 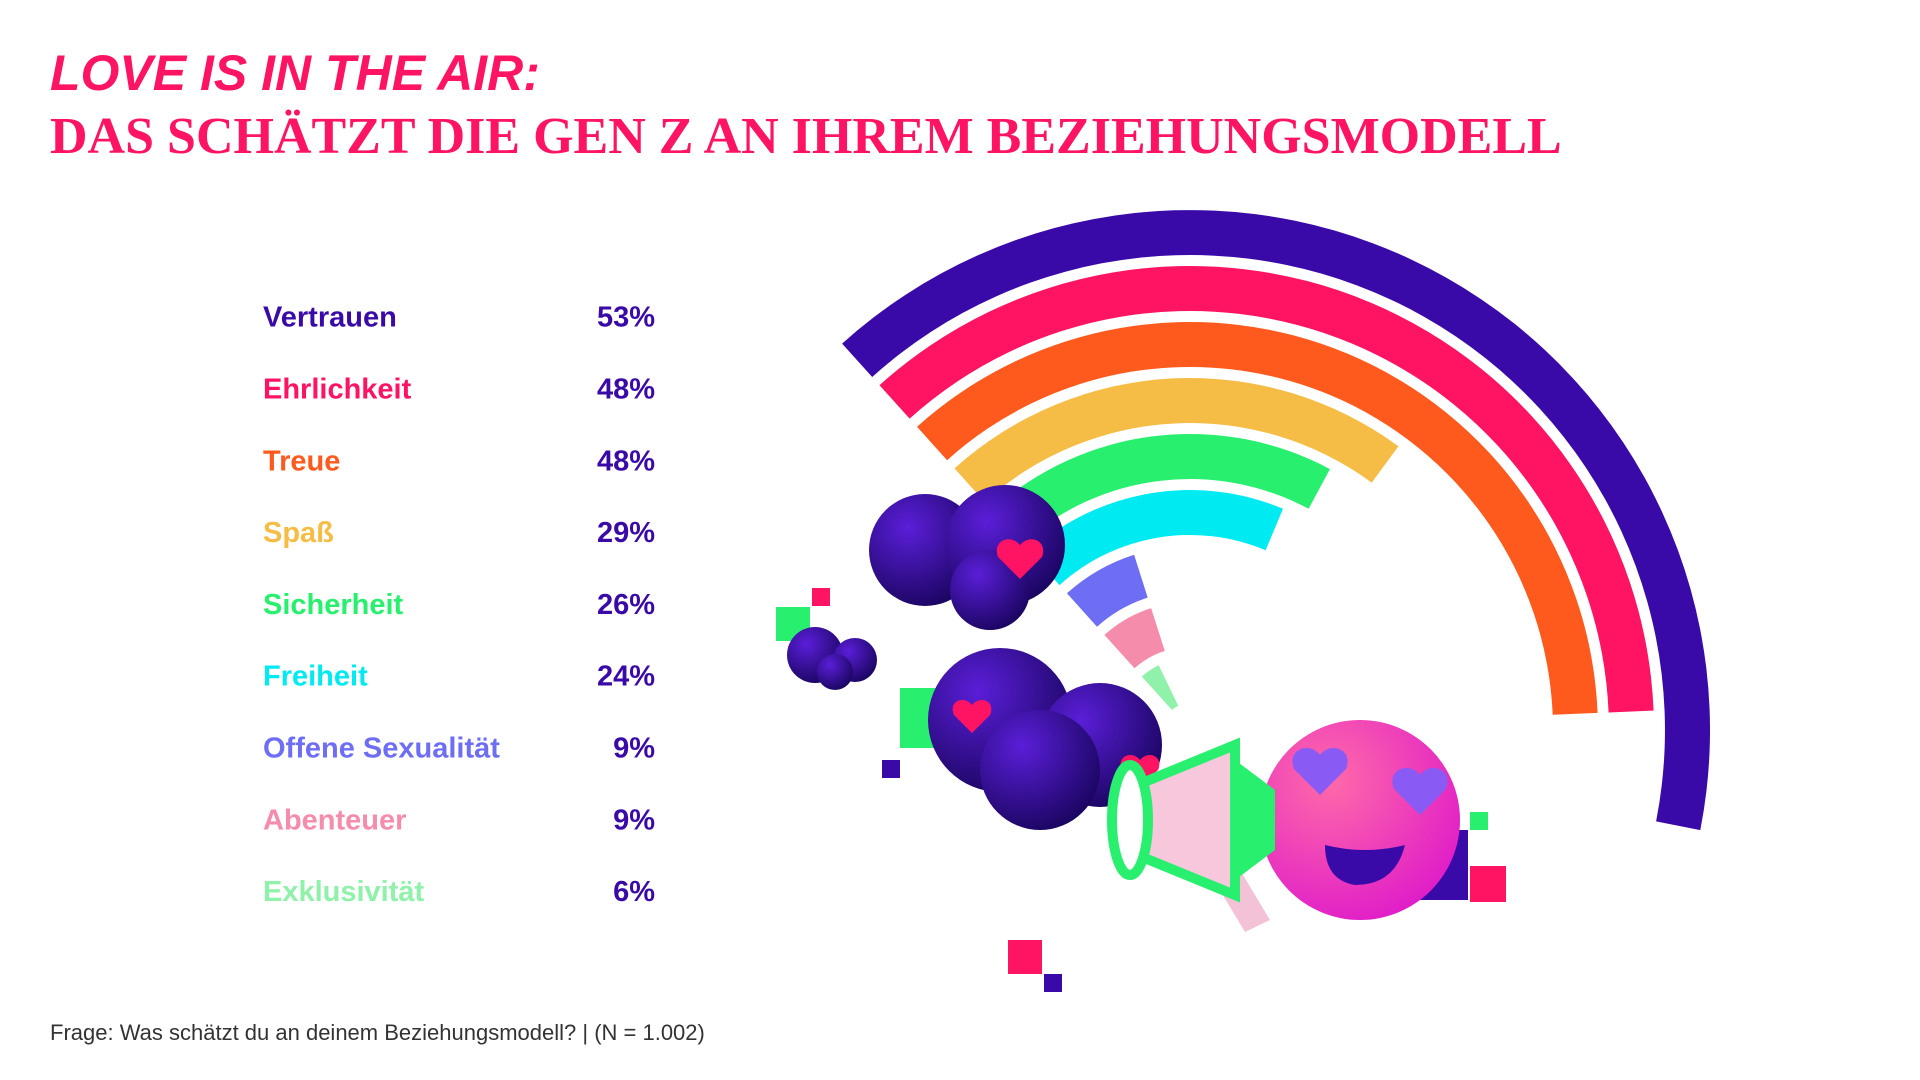 What do you see at coordinates (333, 605) in the screenshot?
I see `category-label: Sicherheit` at bounding box center [333, 605].